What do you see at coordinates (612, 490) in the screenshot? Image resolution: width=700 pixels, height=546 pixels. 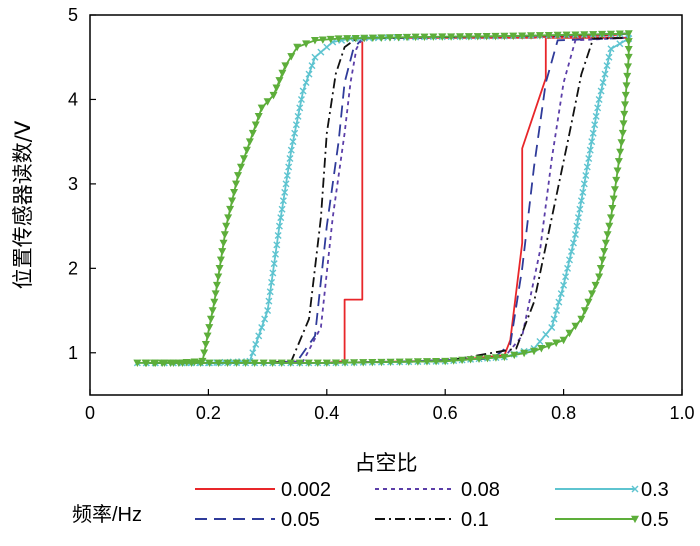 I see `legend-item-0.3: 0.3` at bounding box center [612, 490].